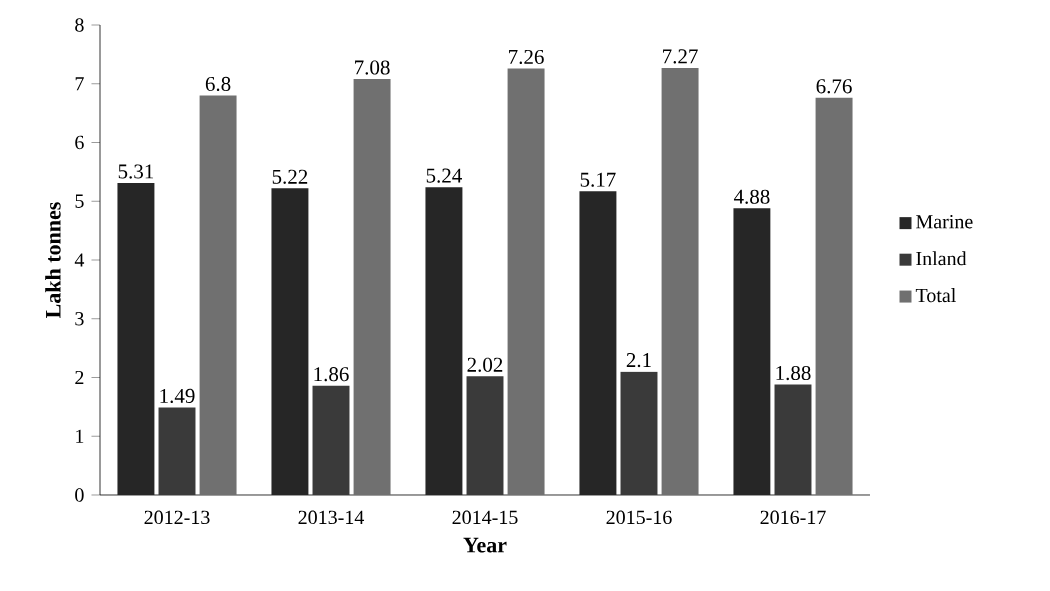  I want to click on y-axis-title: Lakh tonnes, so click(53, 260).